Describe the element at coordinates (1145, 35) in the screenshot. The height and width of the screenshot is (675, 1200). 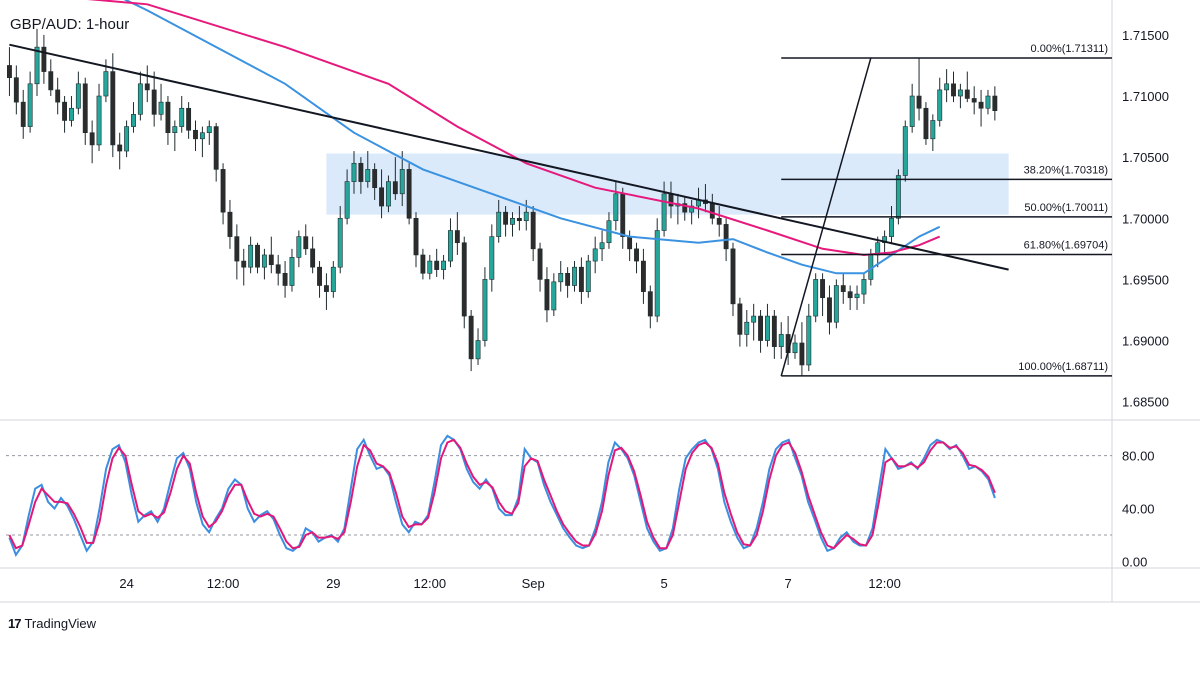
I see `price-tick-label: 1.71500` at that location.